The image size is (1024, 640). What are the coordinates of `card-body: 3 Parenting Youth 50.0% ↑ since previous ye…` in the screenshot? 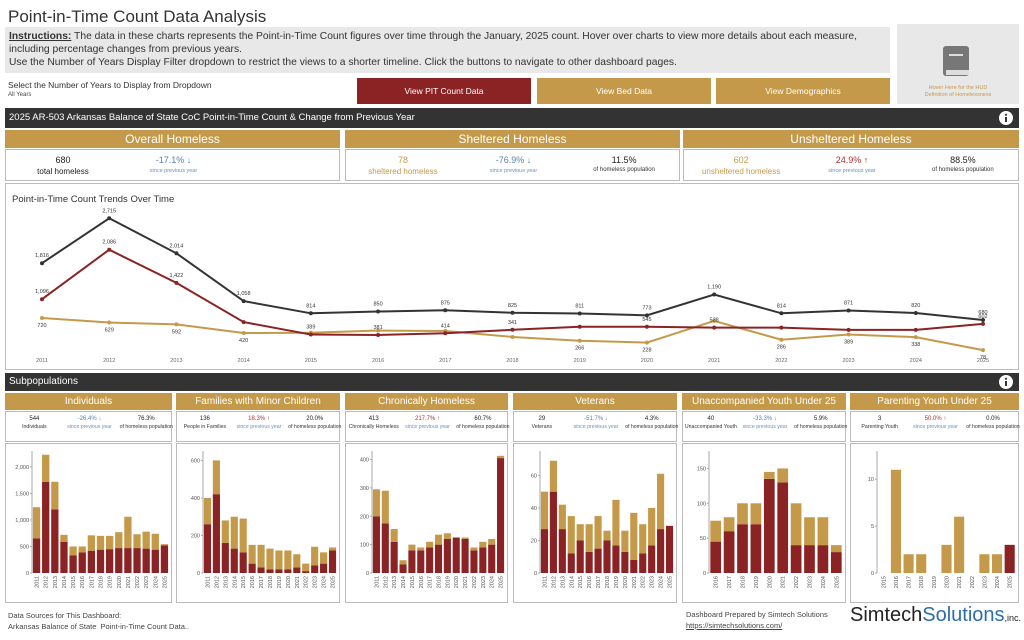 It's located at (935, 426).